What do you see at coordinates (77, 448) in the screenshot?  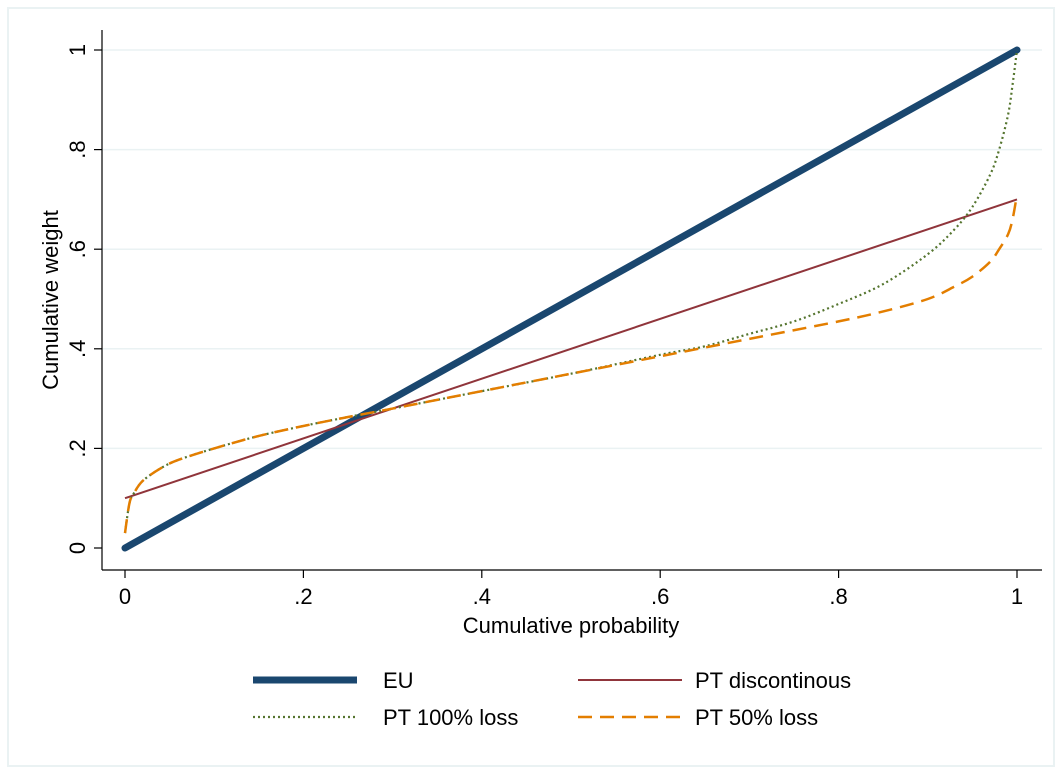 I see `y-tick-label-1: .2` at bounding box center [77, 448].